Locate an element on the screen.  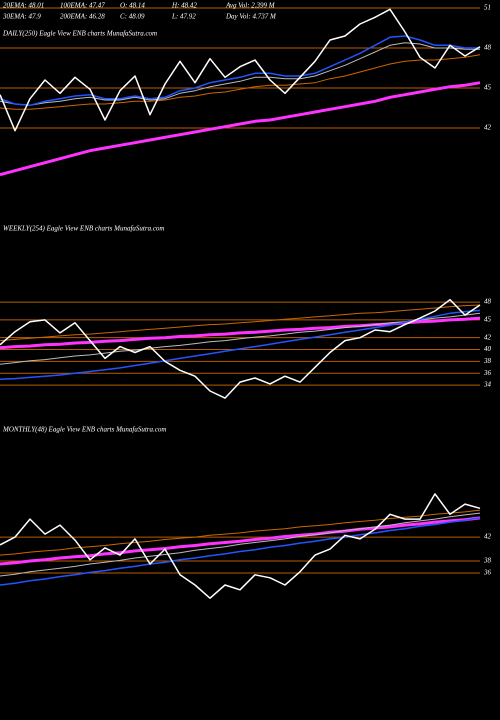
header-stat: O: 48.14 is located at coordinates (132, 6).